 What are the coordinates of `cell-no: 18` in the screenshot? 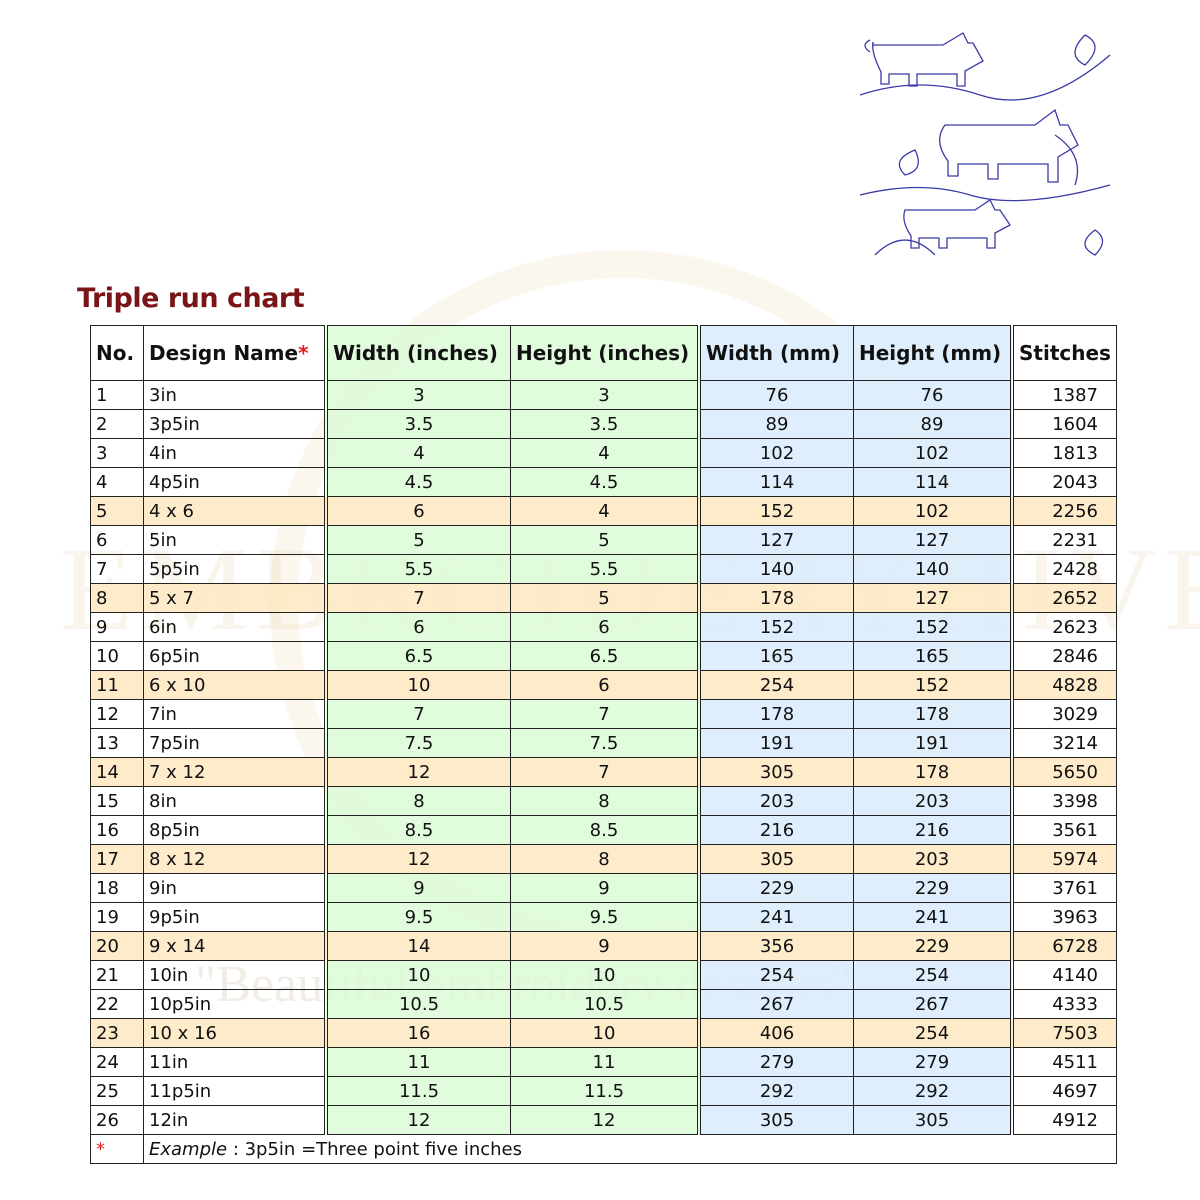 It's located at (117, 888).